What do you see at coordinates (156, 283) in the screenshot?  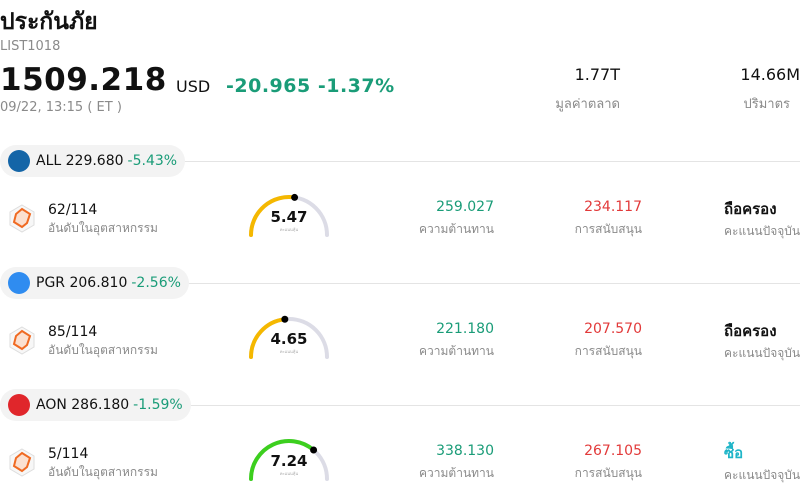 I see `ticker-pct: -2.56%` at bounding box center [156, 283].